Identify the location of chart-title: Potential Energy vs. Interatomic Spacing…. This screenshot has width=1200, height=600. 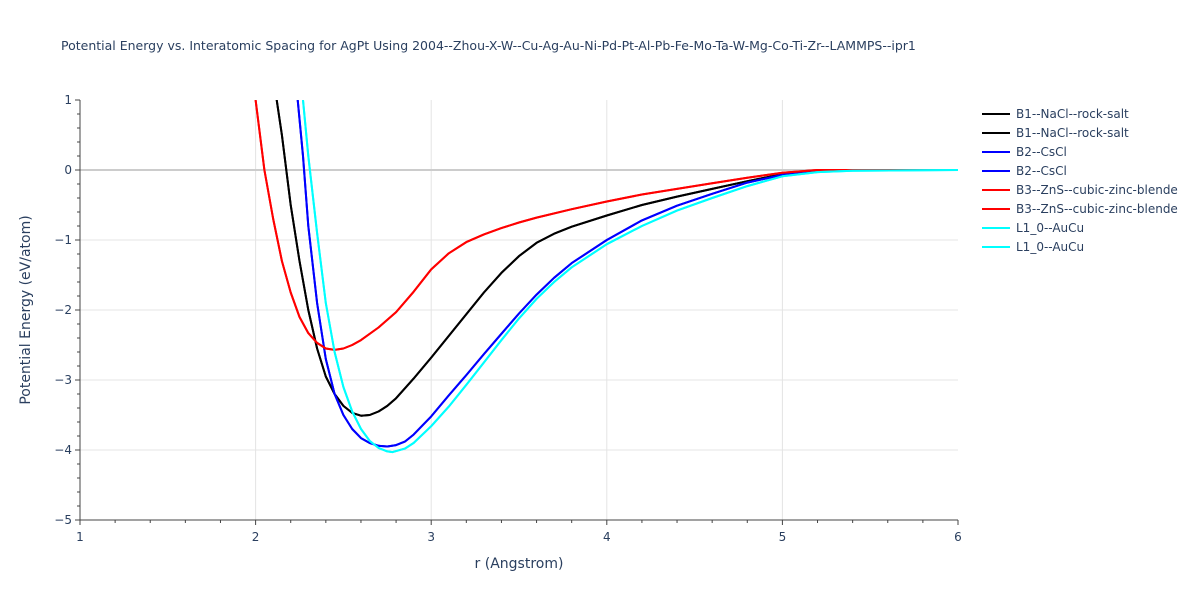
(488, 45).